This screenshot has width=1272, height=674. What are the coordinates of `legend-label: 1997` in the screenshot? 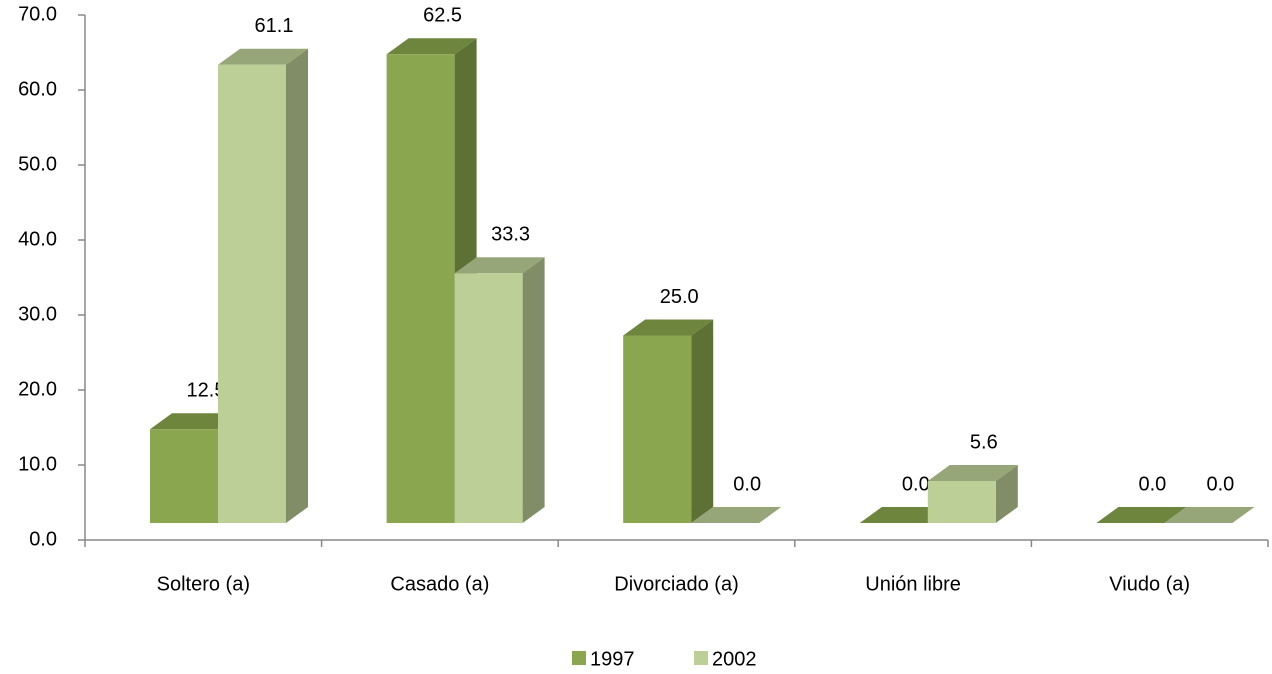 It's located at (612, 659).